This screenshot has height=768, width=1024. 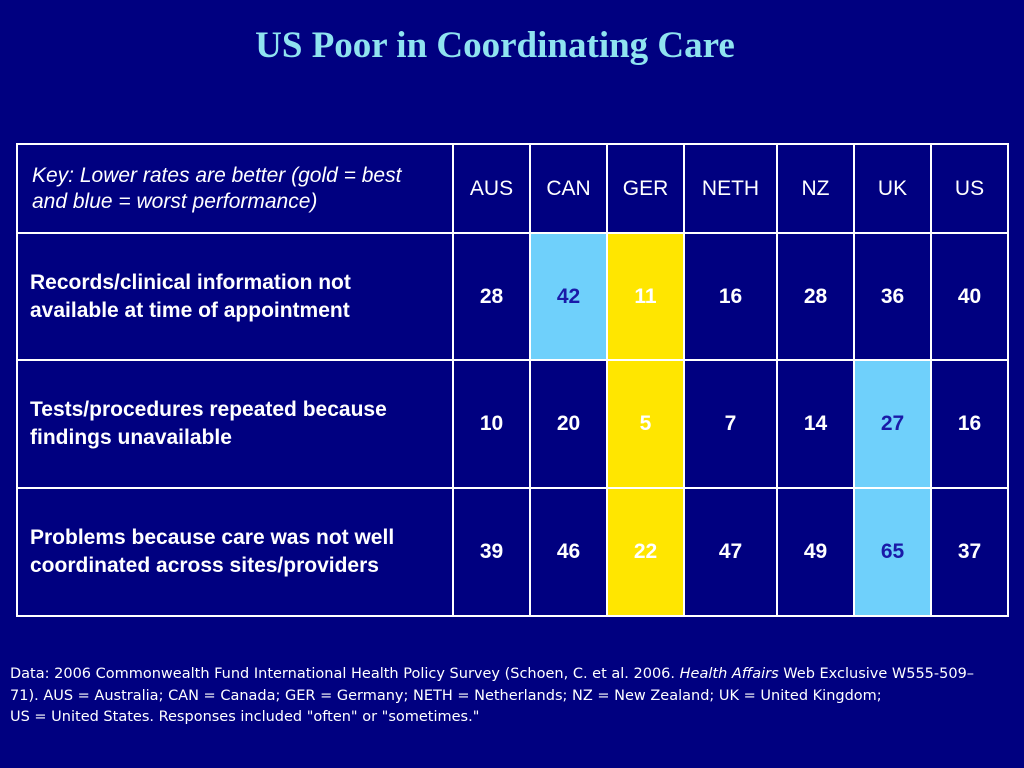 What do you see at coordinates (645, 188) in the screenshot?
I see `column-header-ger: GER` at bounding box center [645, 188].